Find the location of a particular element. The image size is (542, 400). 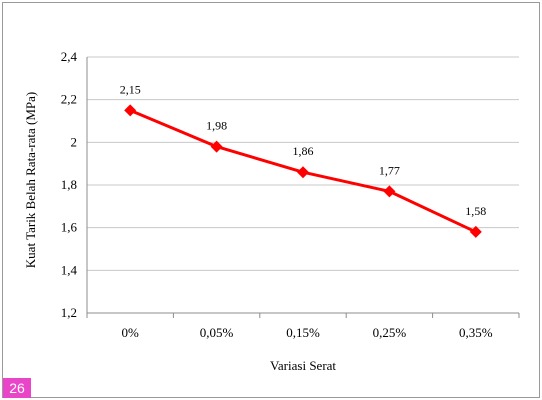

y-tick-label-4: 2 is located at coordinates (74, 141).